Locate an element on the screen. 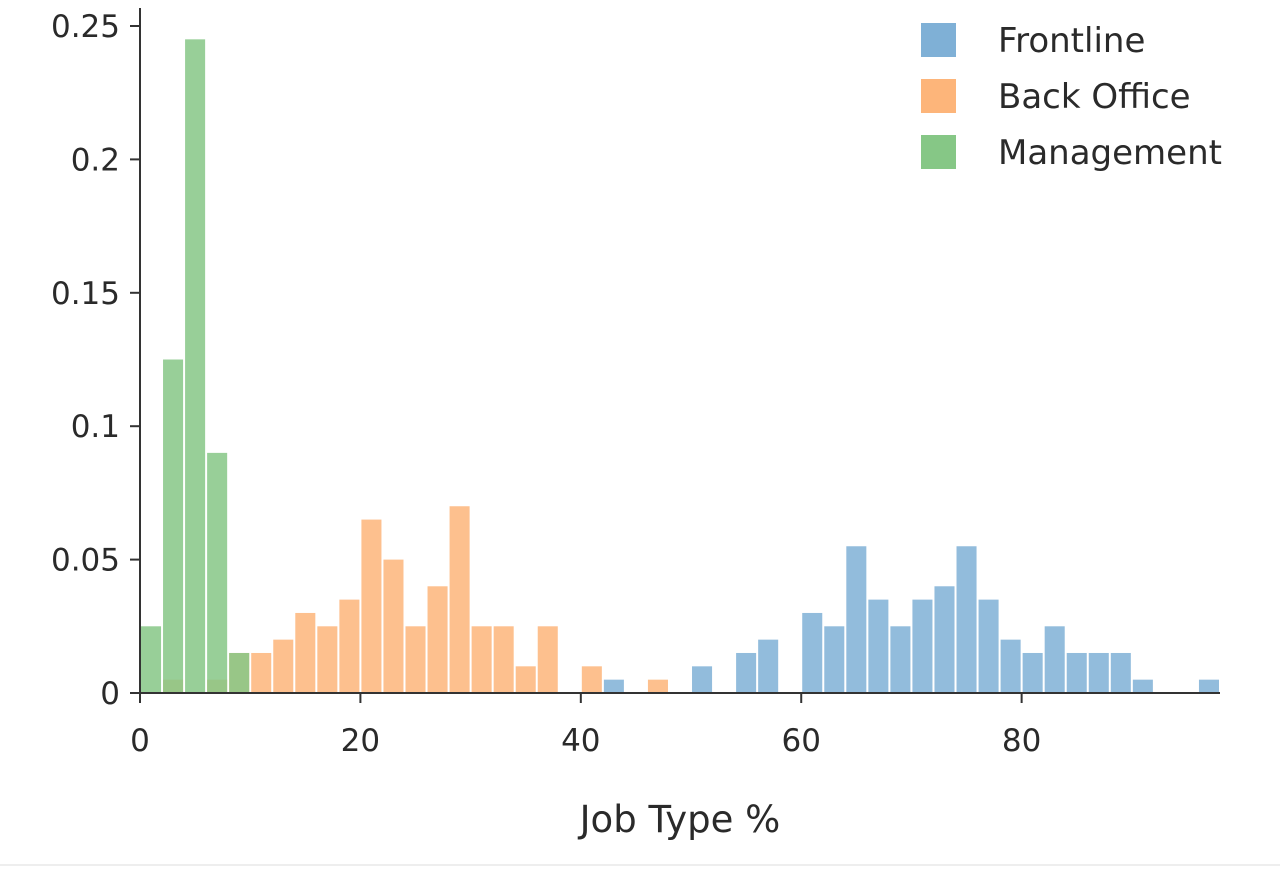  legend: Frontline Back Office Management is located at coordinates (1071, 97).